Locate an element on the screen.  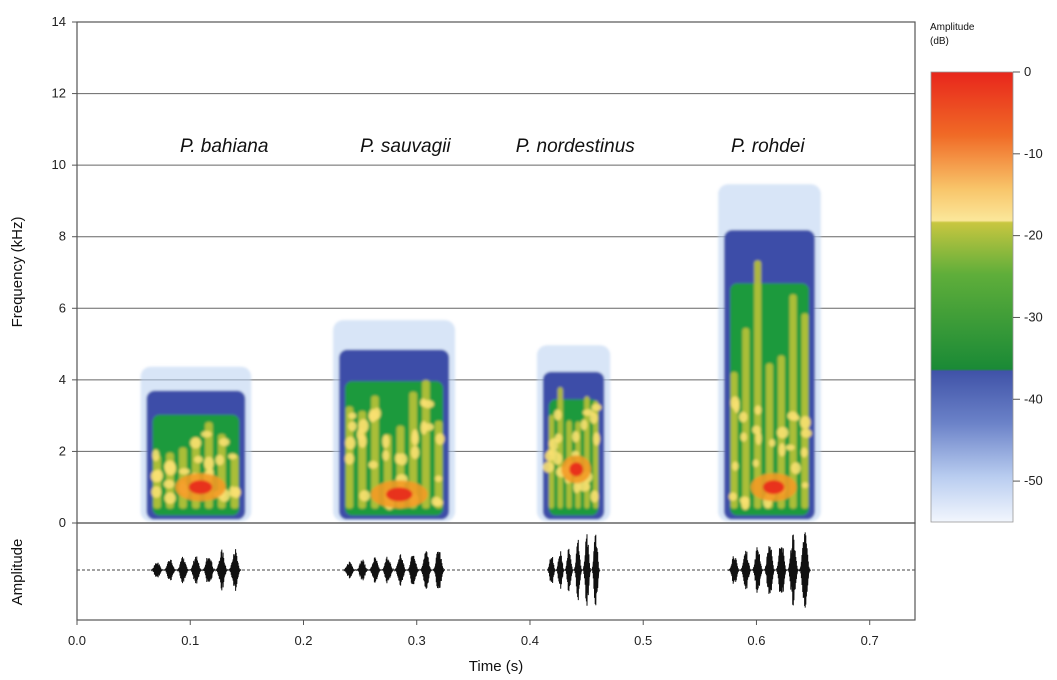
colorbar-ticks: 0 -10 -20 -30 -40 -50 is located at coordinates (1028, 276).